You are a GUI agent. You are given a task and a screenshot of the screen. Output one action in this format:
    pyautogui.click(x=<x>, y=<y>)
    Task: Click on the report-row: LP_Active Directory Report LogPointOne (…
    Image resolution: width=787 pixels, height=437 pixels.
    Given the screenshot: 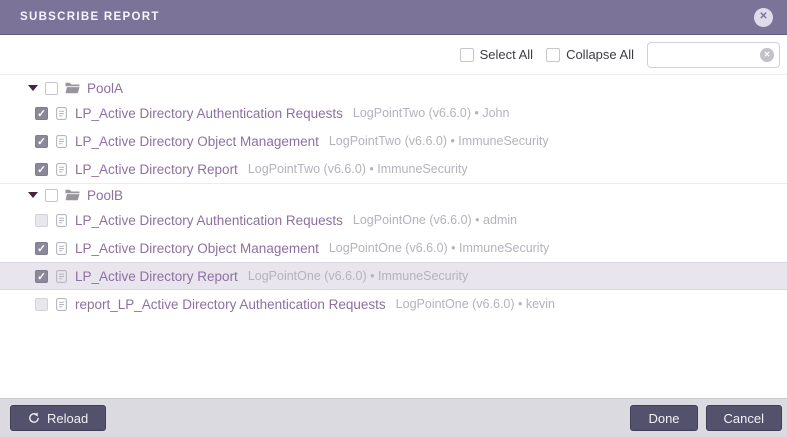 What is the action you would take?
    pyautogui.click(x=393, y=276)
    